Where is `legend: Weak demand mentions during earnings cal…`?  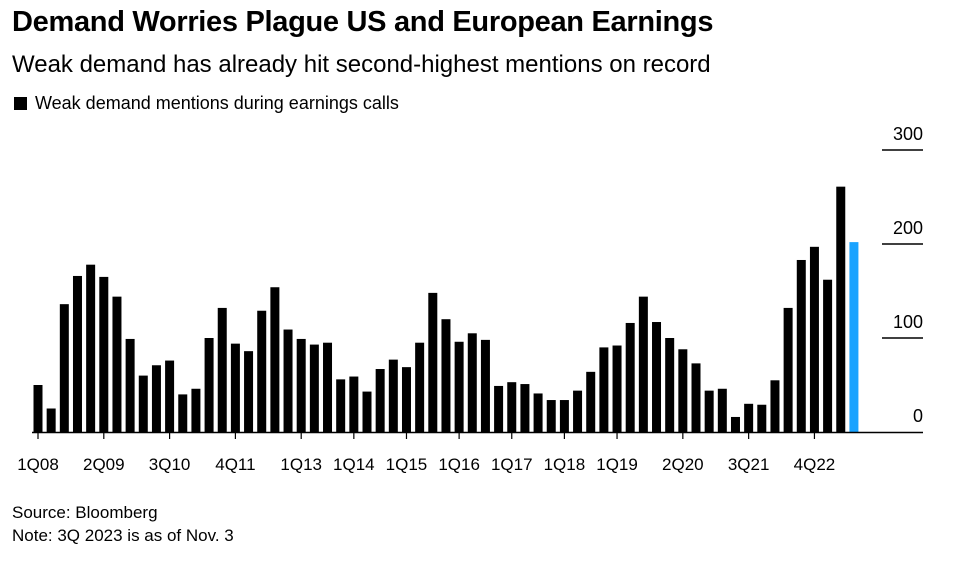 legend: Weak demand mentions during earnings cal… is located at coordinates (206, 103).